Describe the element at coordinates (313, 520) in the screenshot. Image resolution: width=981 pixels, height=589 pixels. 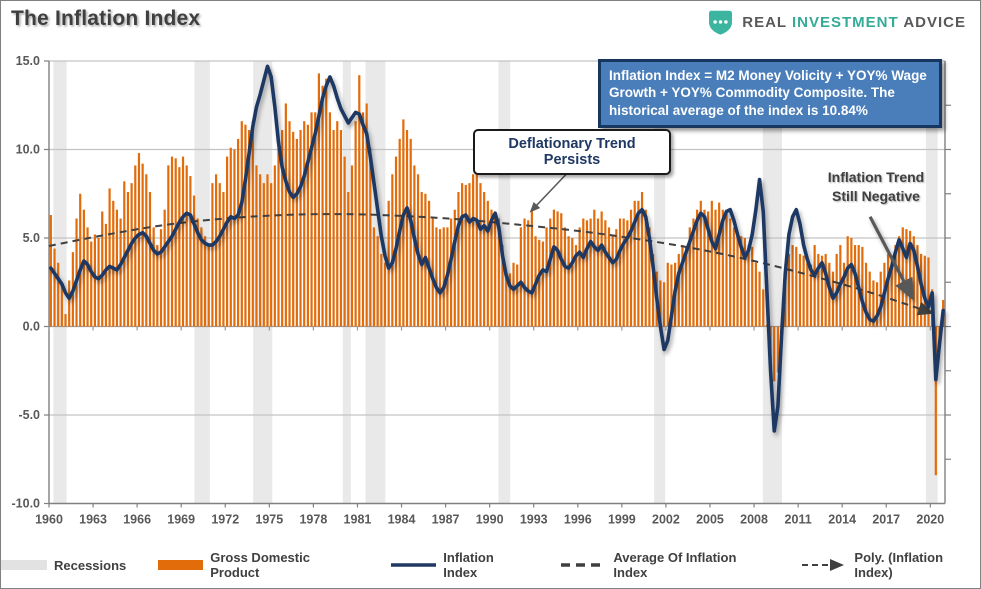
I see `x-tick-label: 1978` at that location.